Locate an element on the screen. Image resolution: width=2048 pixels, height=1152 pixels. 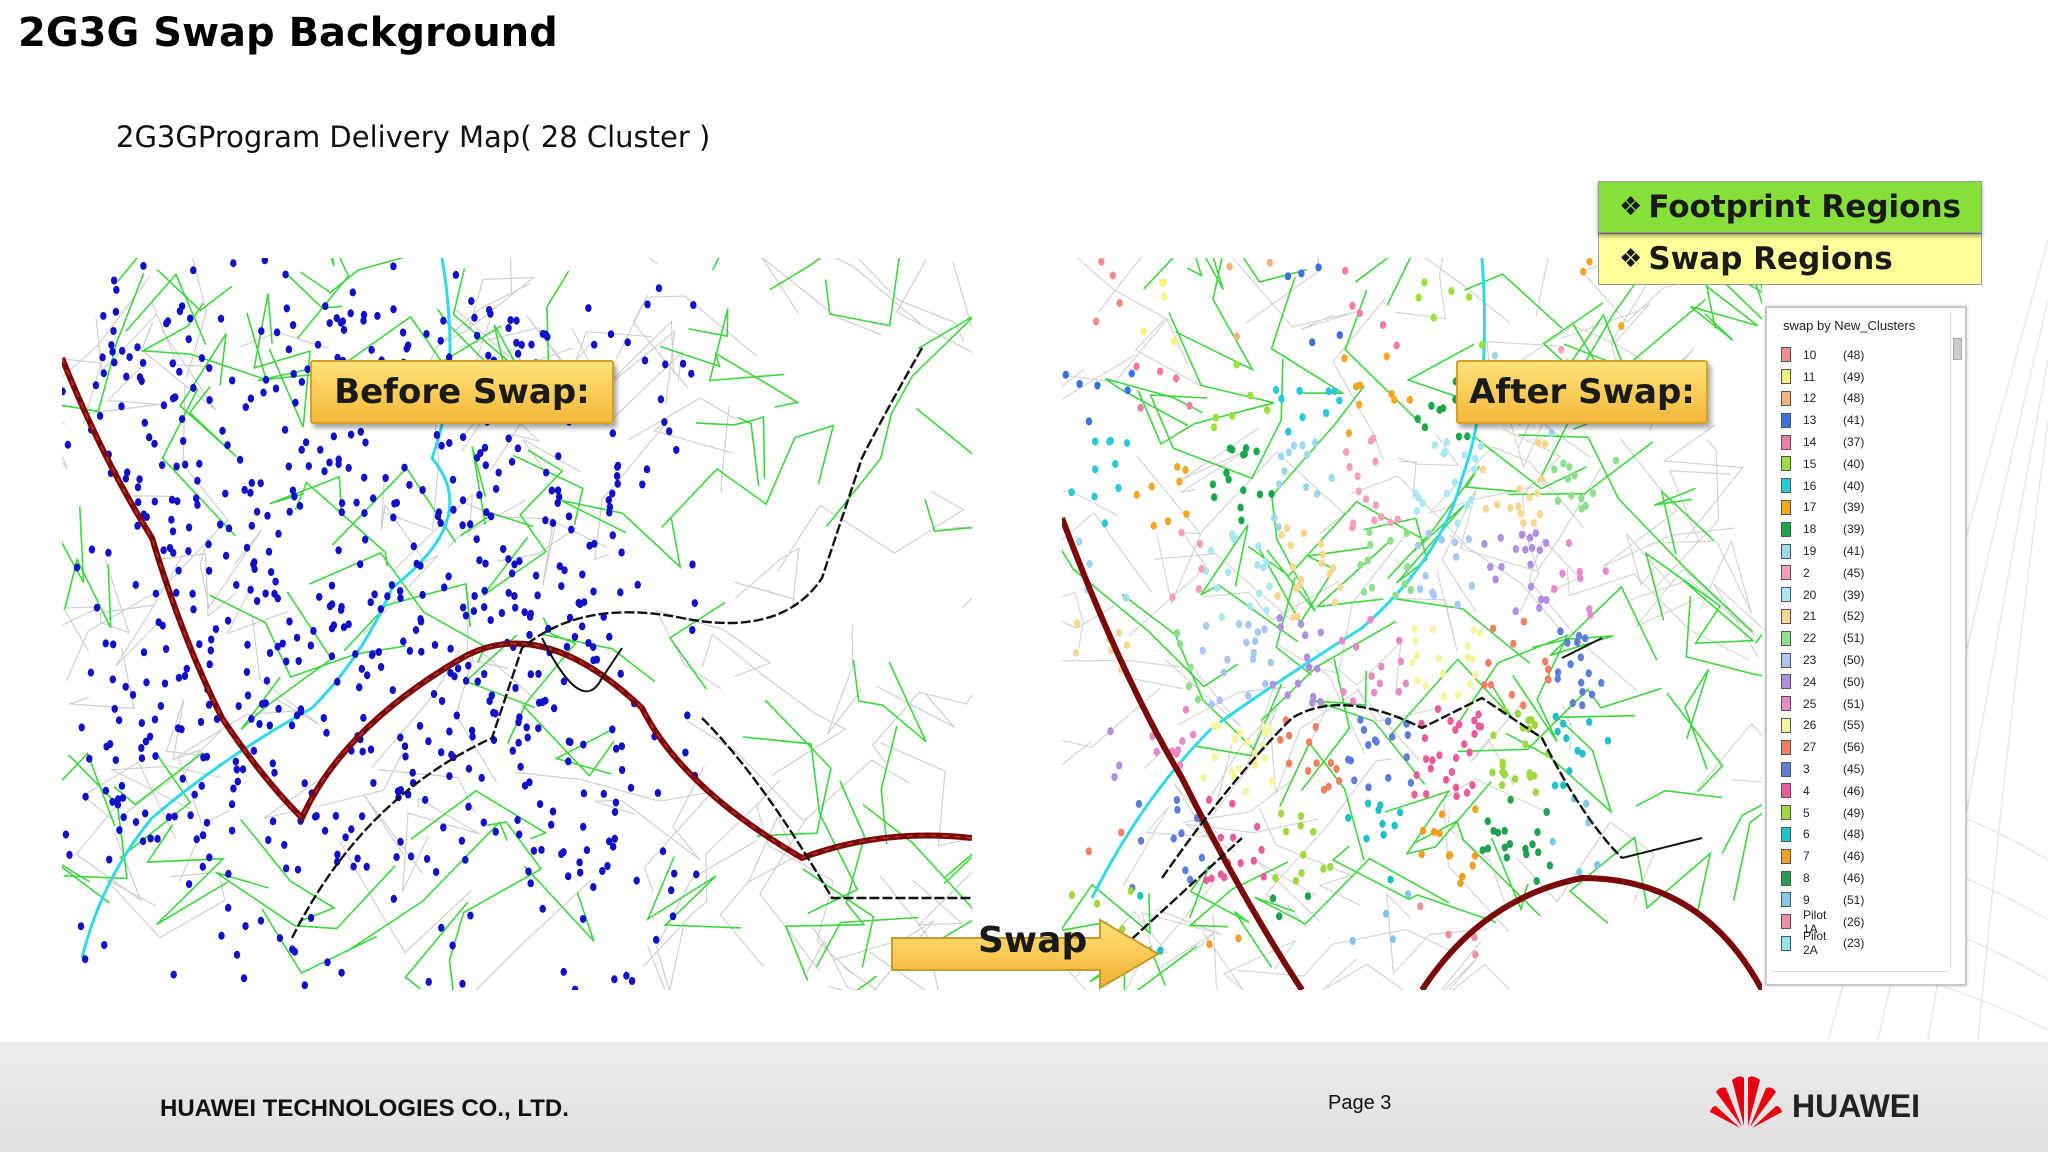
legend-item: 8 (46) is located at coordinates (1832, 878).